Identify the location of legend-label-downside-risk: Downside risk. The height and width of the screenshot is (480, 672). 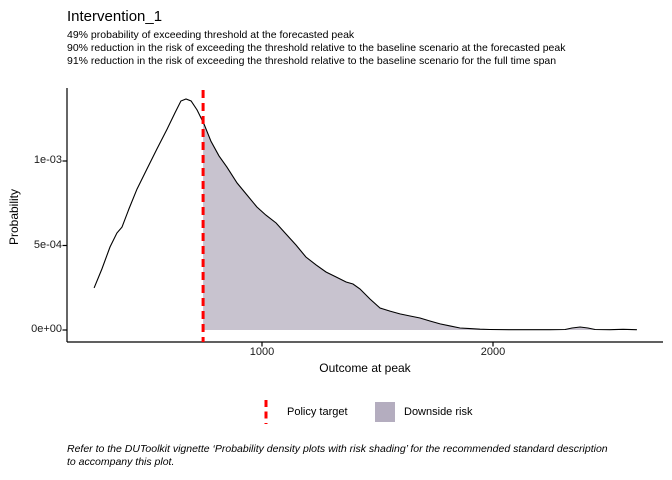
(438, 412).